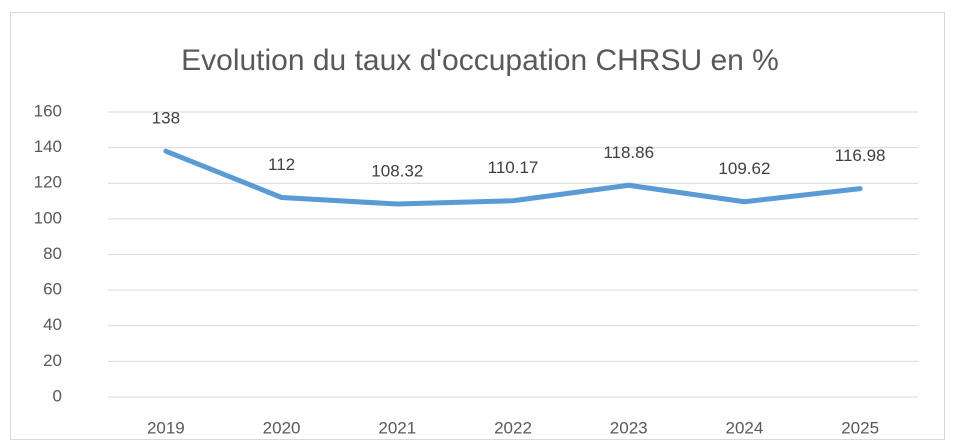 The height and width of the screenshot is (448, 955). Describe the element at coordinates (629, 427) in the screenshot. I see `x-tick-label: 2023` at that location.